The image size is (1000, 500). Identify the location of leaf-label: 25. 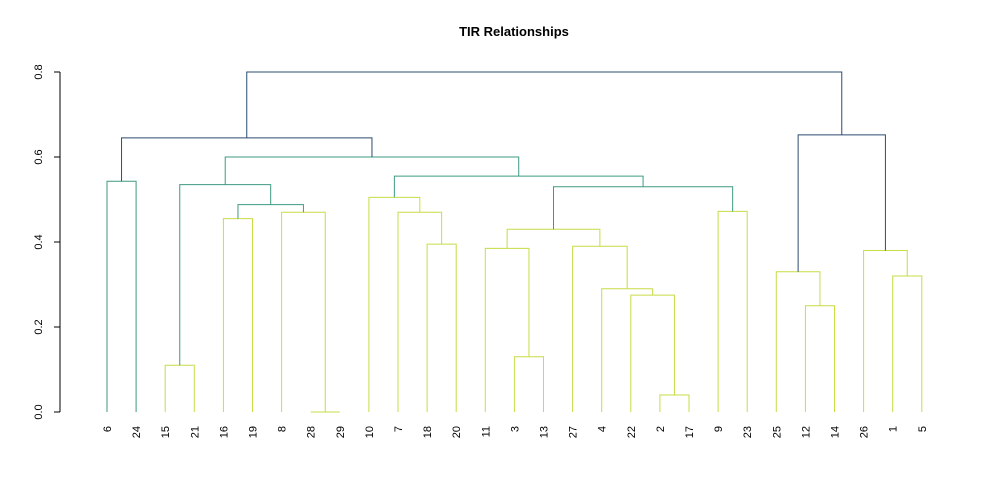
(777, 432).